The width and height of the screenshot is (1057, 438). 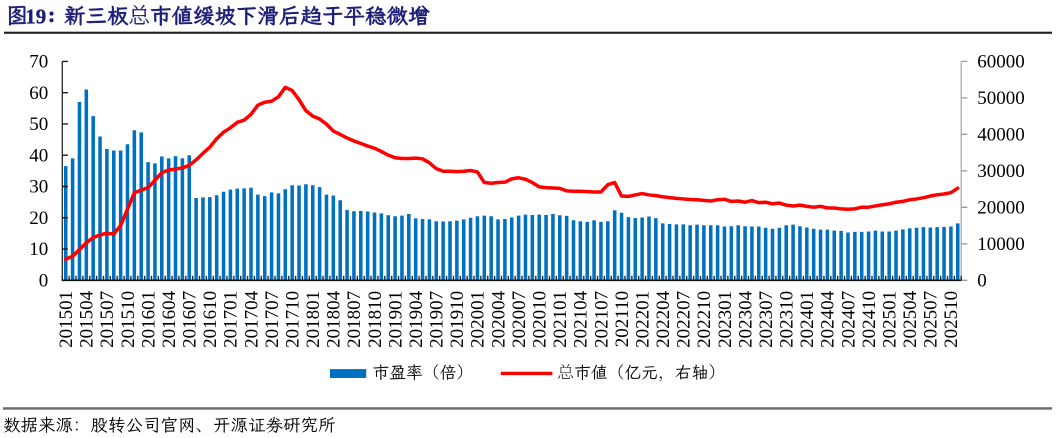 I want to click on svg-text: 70, so click(x=38, y=62).